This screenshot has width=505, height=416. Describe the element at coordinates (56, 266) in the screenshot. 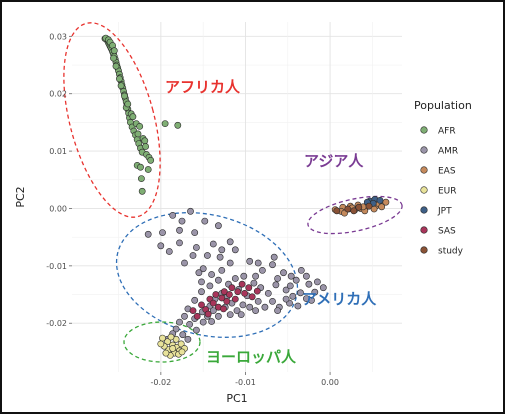

I see `y-tick-label: -0.01` at that location.